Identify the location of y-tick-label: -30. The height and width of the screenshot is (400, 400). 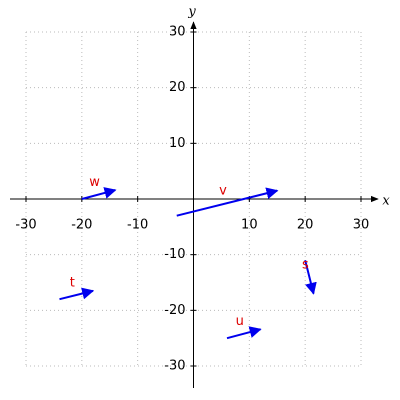
(174, 366).